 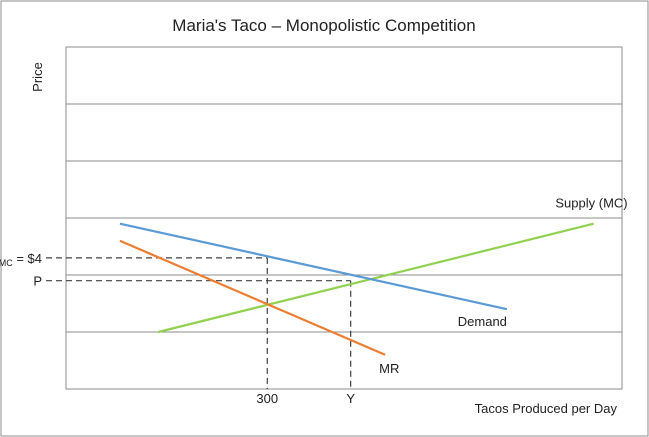 I want to click on series-label: MR, so click(x=389, y=368).